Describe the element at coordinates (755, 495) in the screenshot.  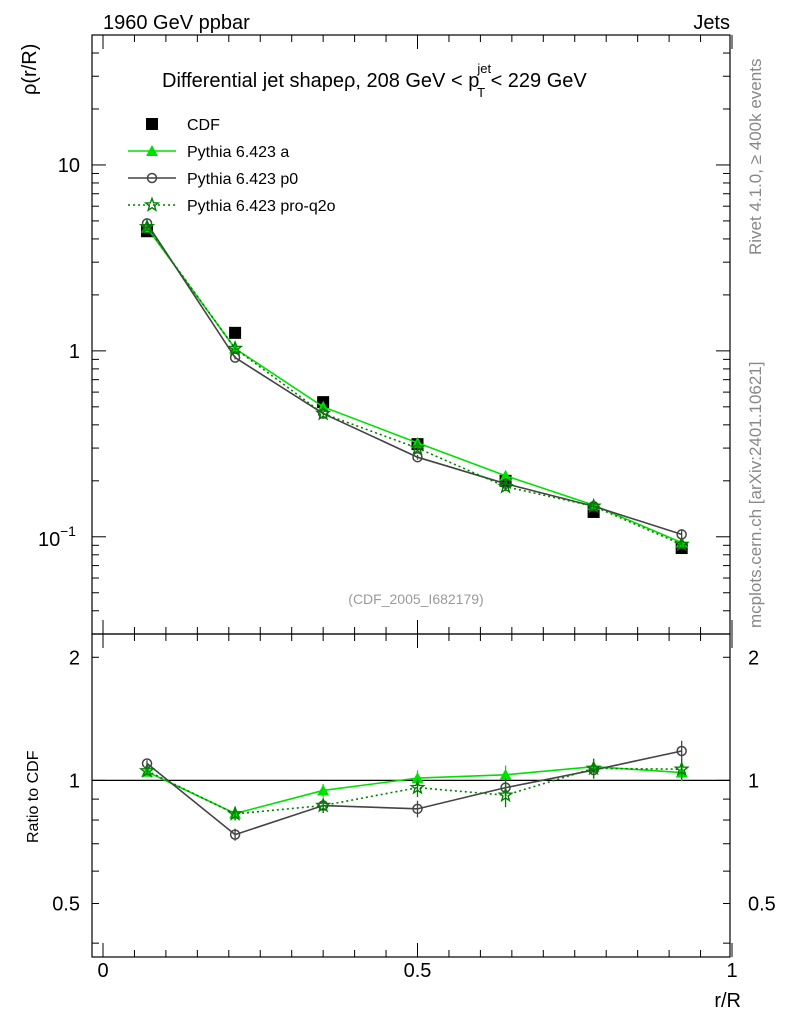
I see `mcplots-label: mcplots.cern.ch [arXiv:2401.10621]` at that location.